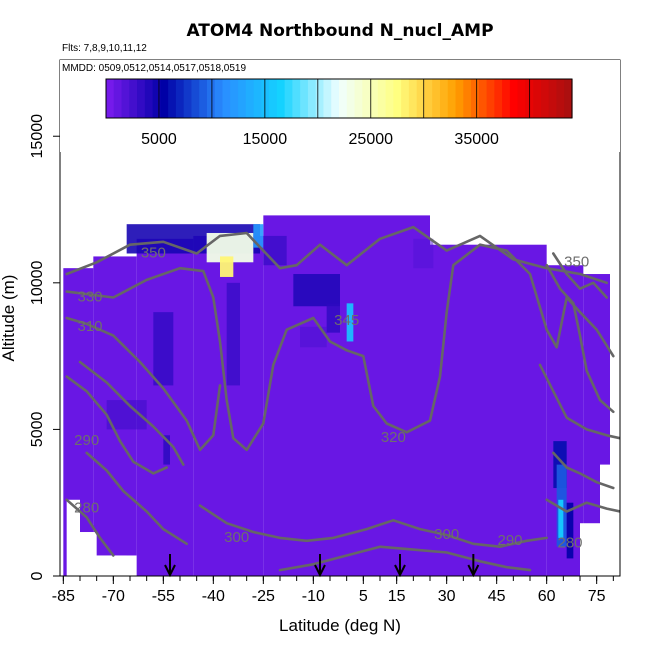 Image resolution: width=650 pixels, height=650 pixels. What do you see at coordinates (476, 139) in the screenshot?
I see `colorbar-tick-label: 35000` at bounding box center [476, 139].